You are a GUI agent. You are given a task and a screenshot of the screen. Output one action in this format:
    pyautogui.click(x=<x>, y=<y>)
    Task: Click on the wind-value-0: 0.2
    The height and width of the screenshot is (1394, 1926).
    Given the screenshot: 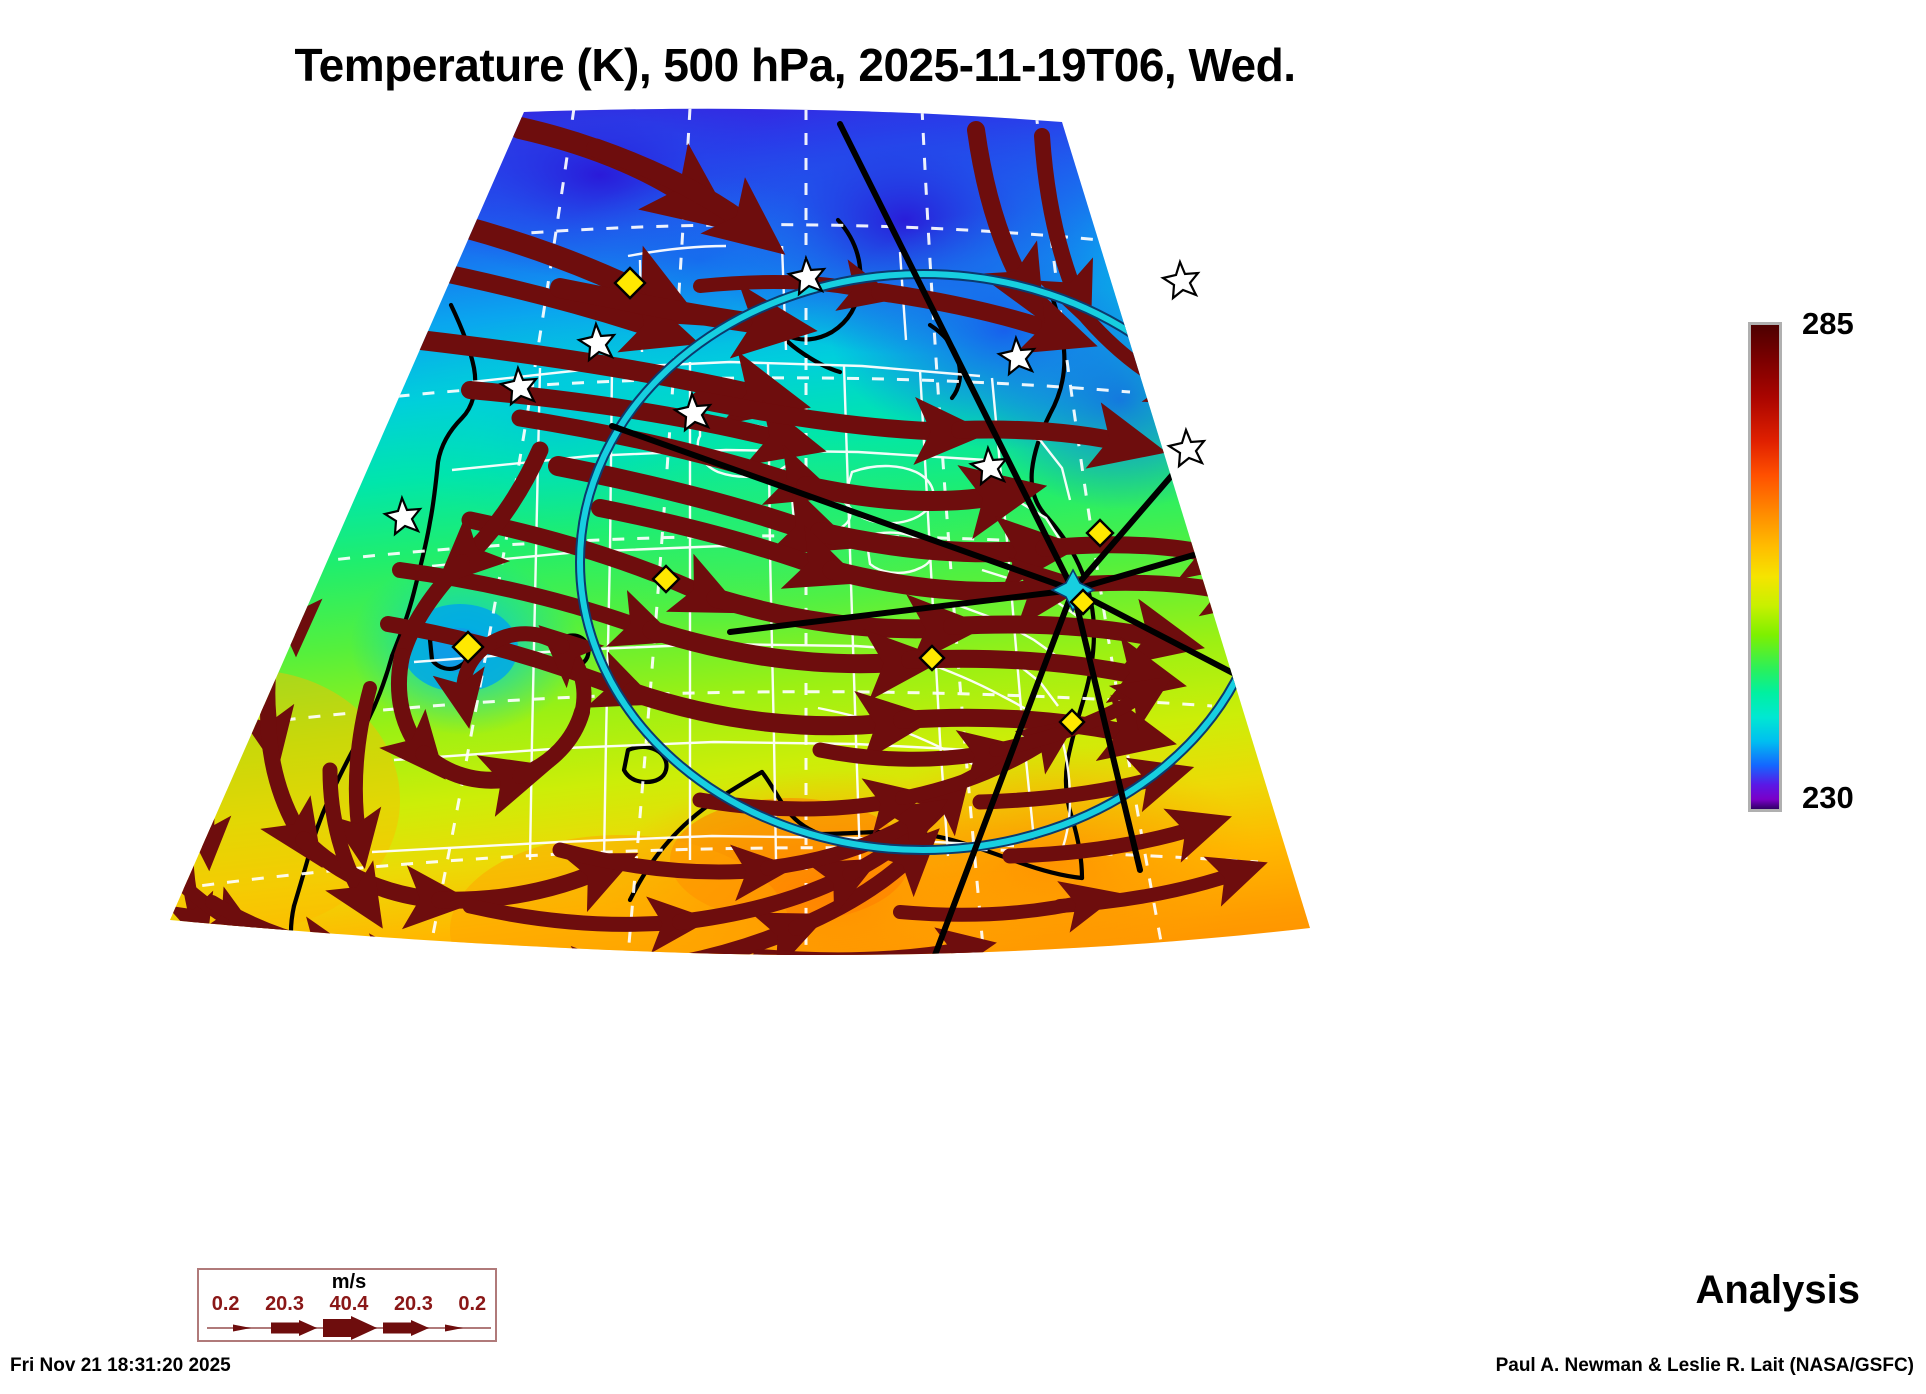 What is the action you would take?
    pyautogui.click(x=225, y=1304)
    